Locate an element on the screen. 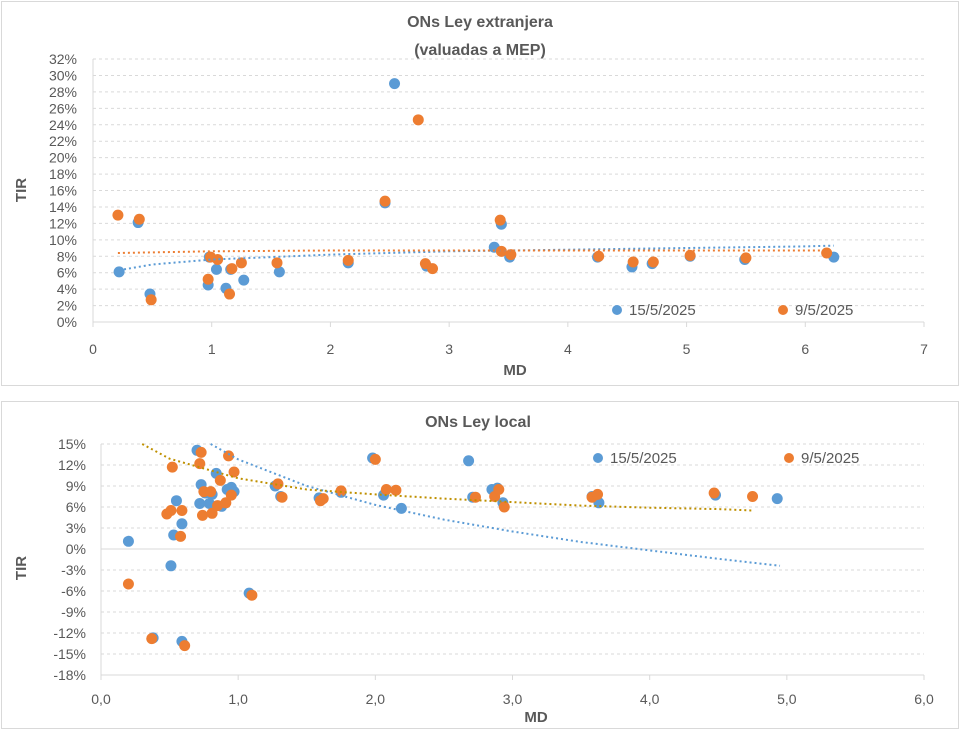  y-tick-label: 2% is located at coordinates (67, 306).